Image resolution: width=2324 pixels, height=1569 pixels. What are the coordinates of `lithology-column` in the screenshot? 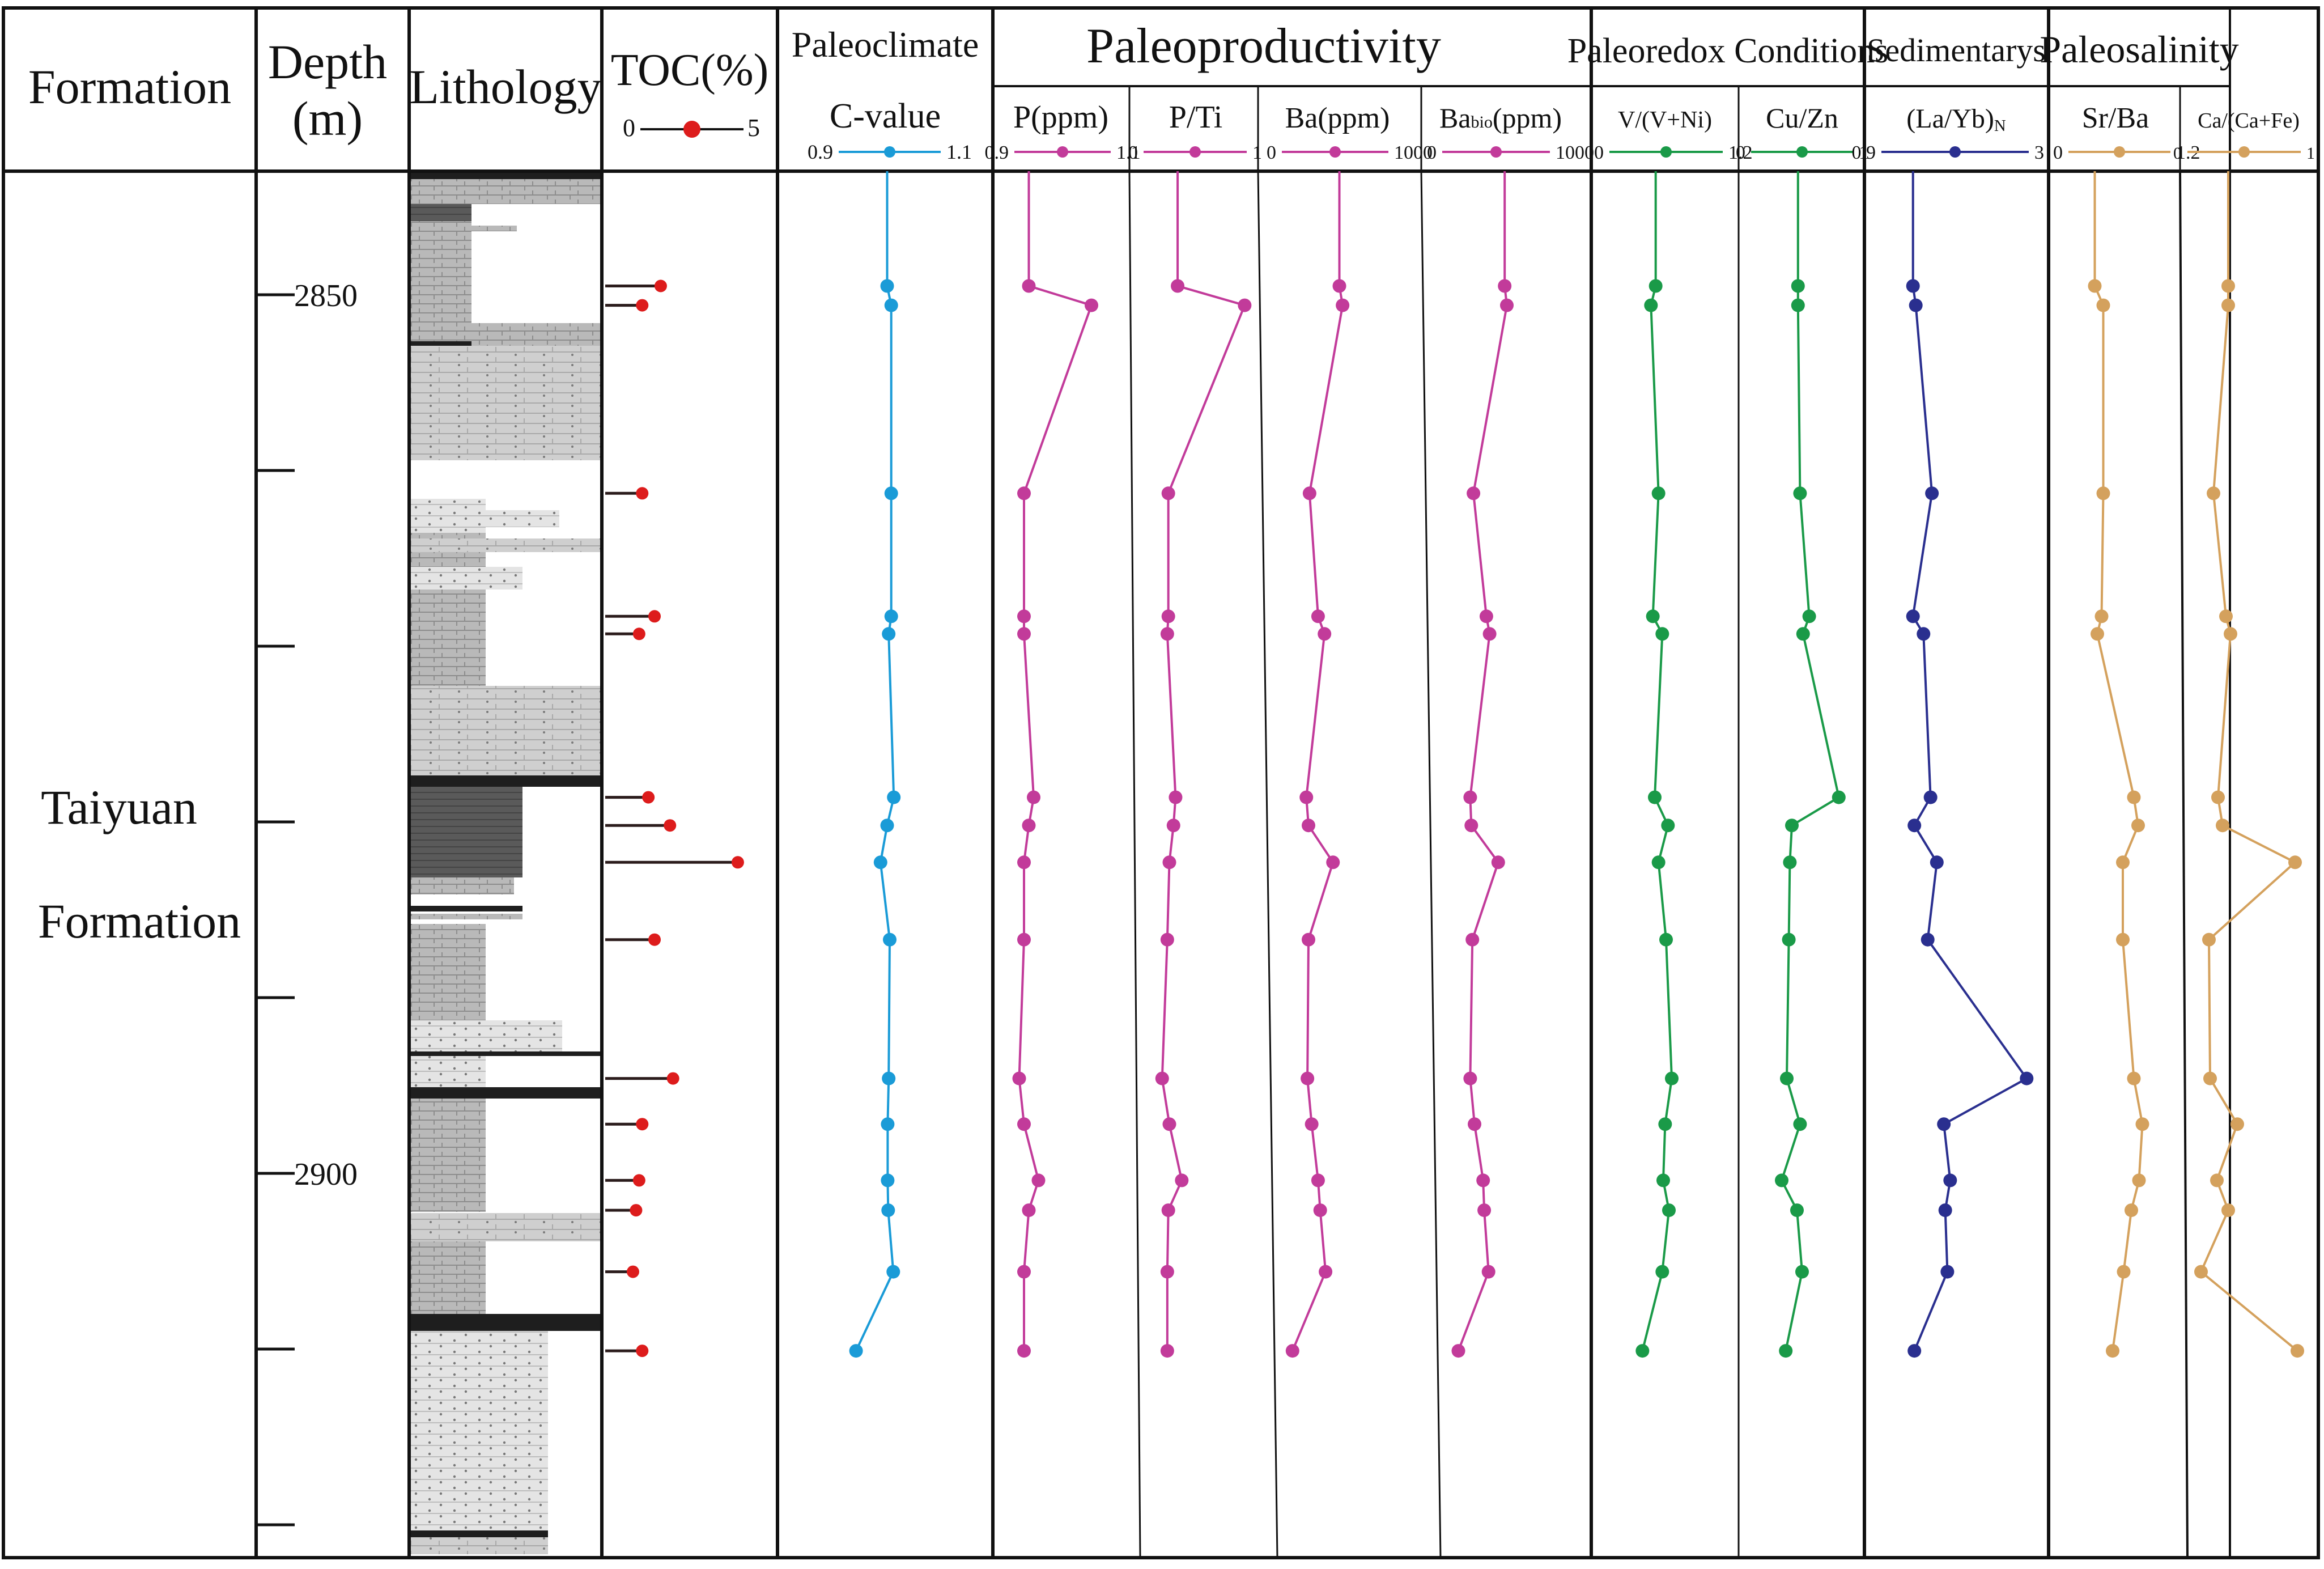 It's located at (505, 863).